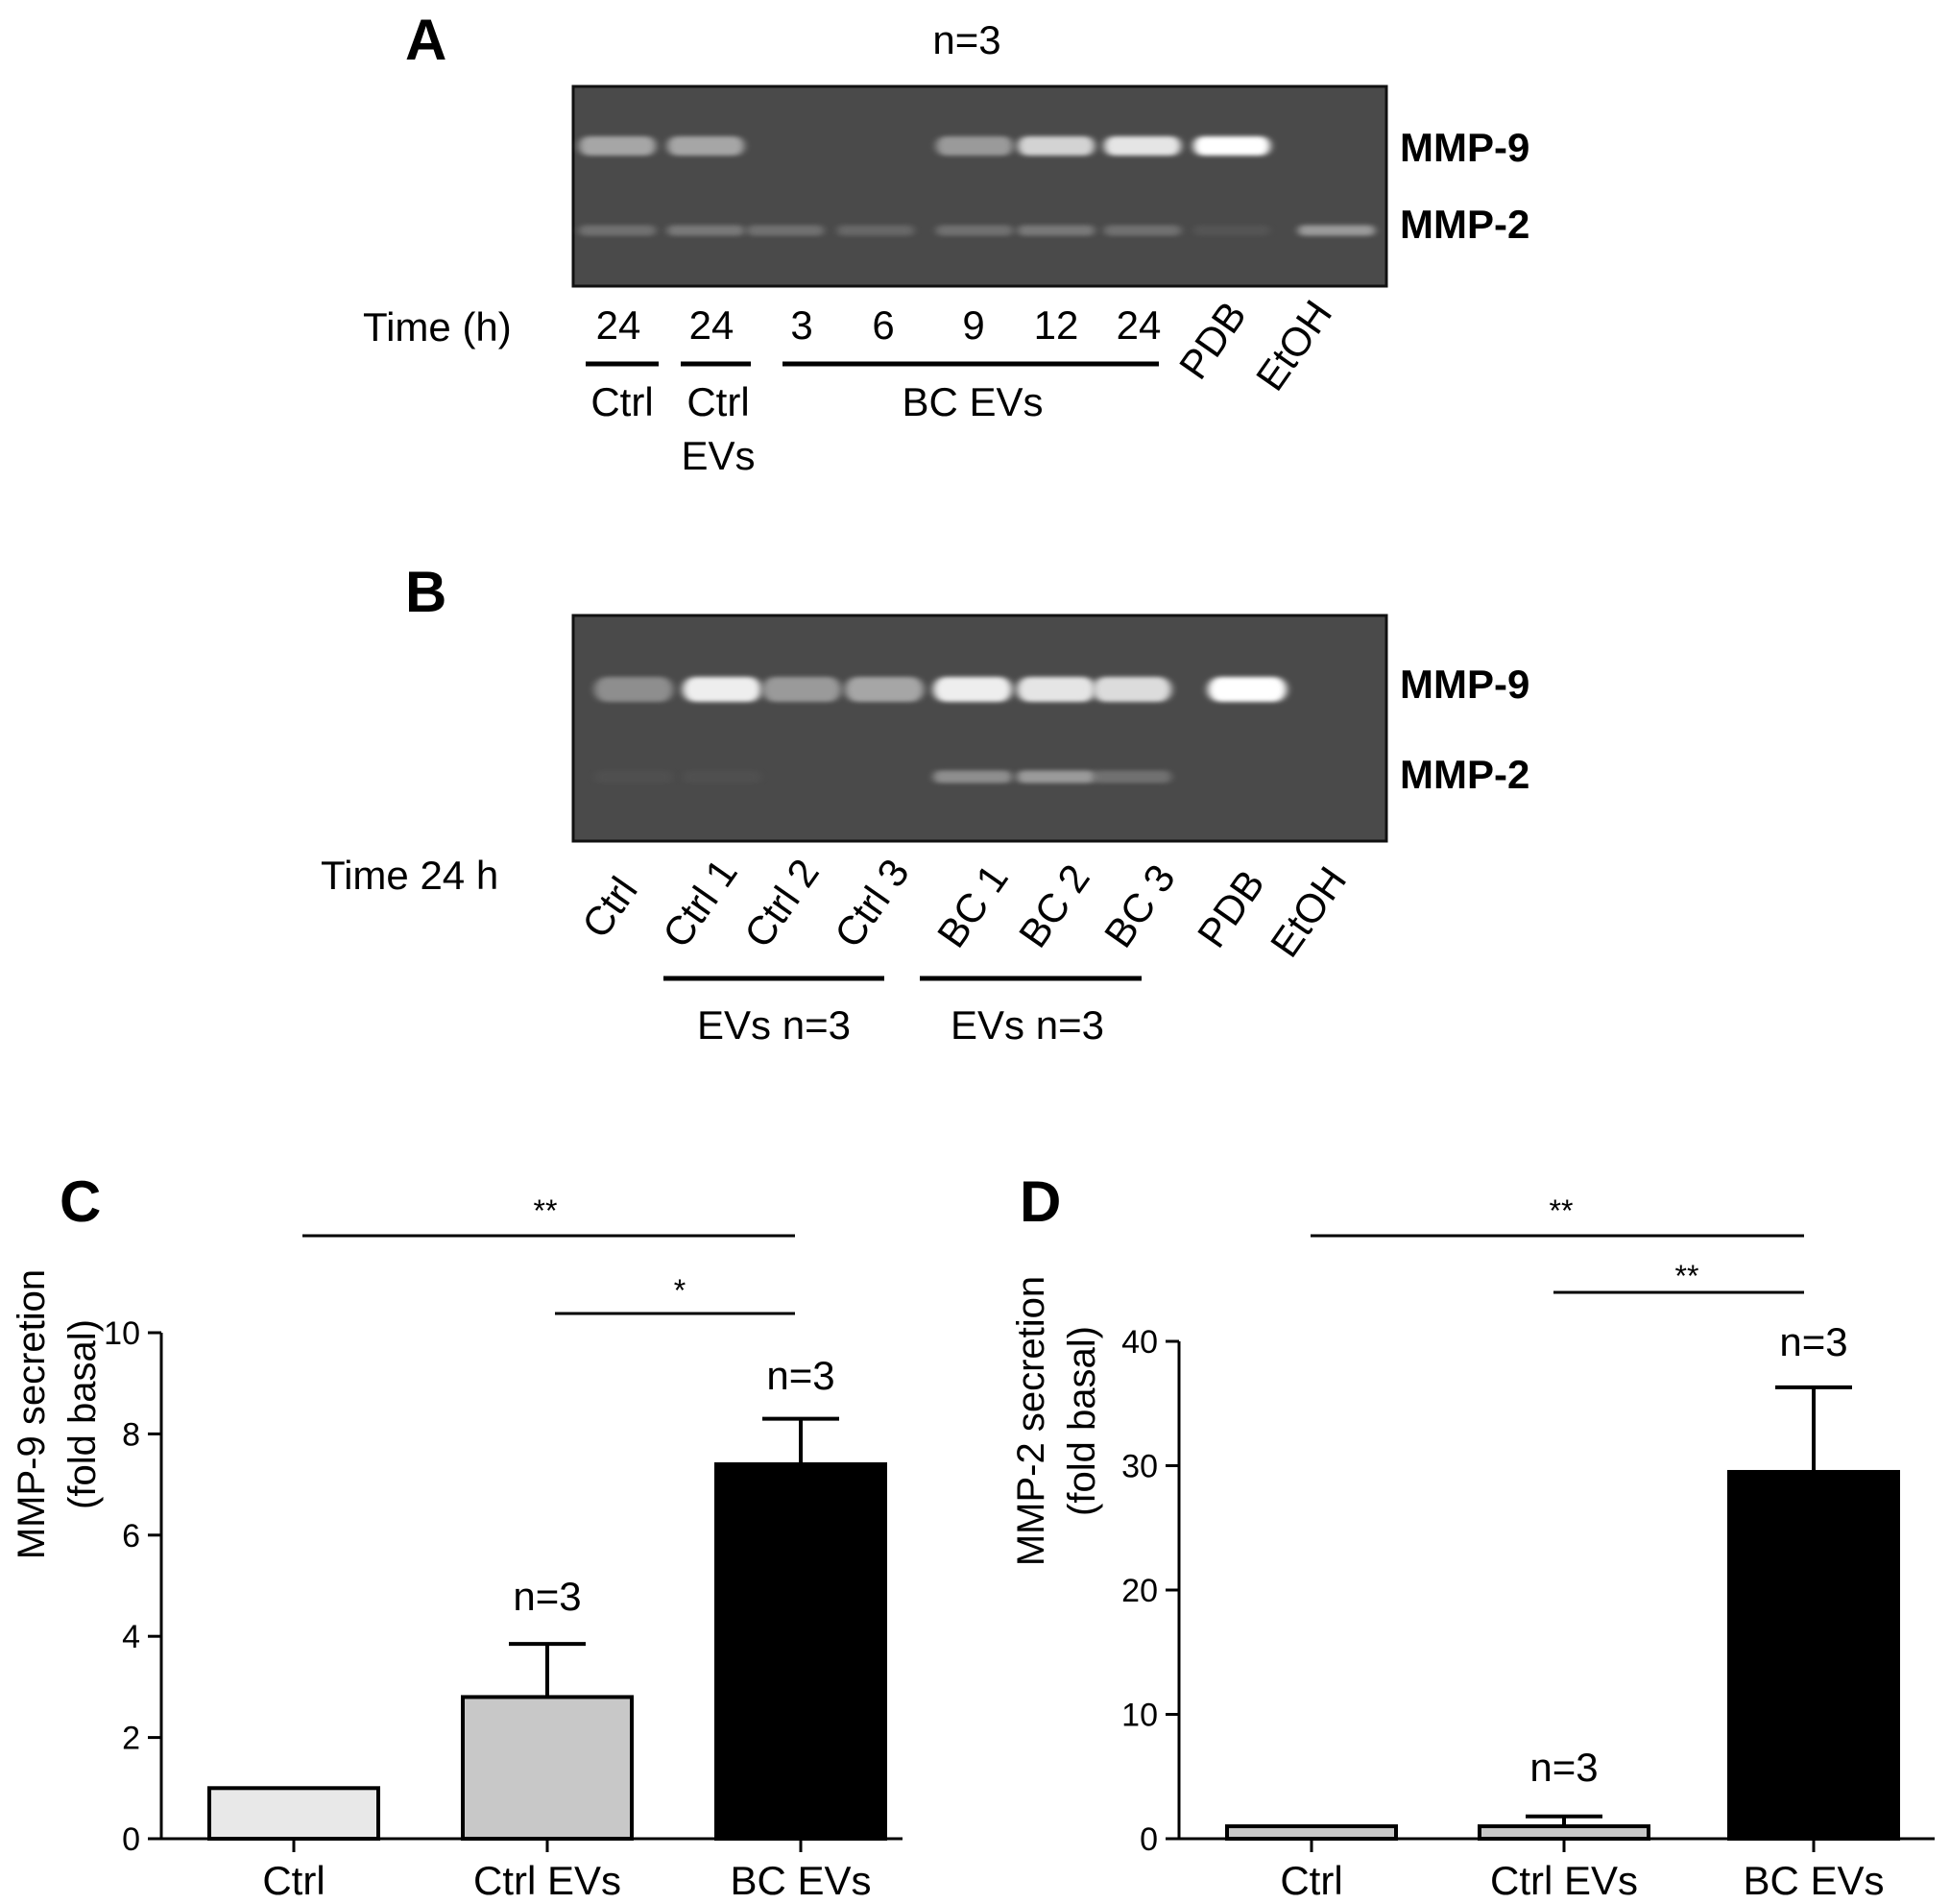 This screenshot has width=1950, height=1904. What do you see at coordinates (1464, 225) in the screenshot?
I see `gel-a-mmp2-label: MMP-2` at bounding box center [1464, 225].